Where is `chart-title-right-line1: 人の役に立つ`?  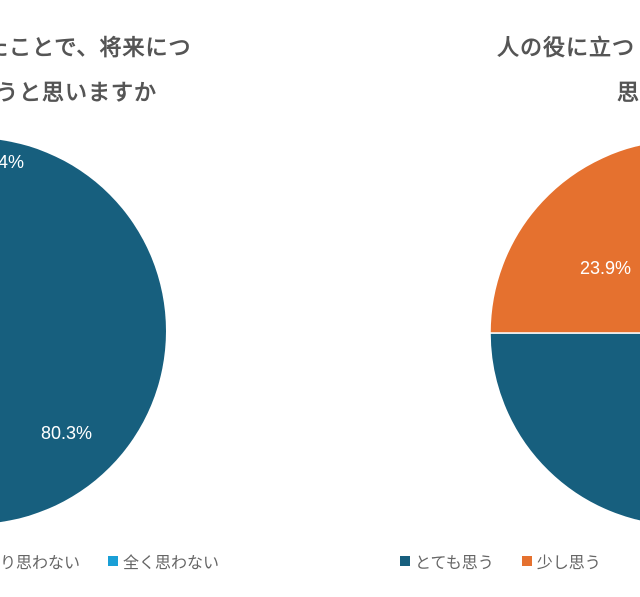
chart-title-right-line1: 人の役に立つ is located at coordinates (566, 48).